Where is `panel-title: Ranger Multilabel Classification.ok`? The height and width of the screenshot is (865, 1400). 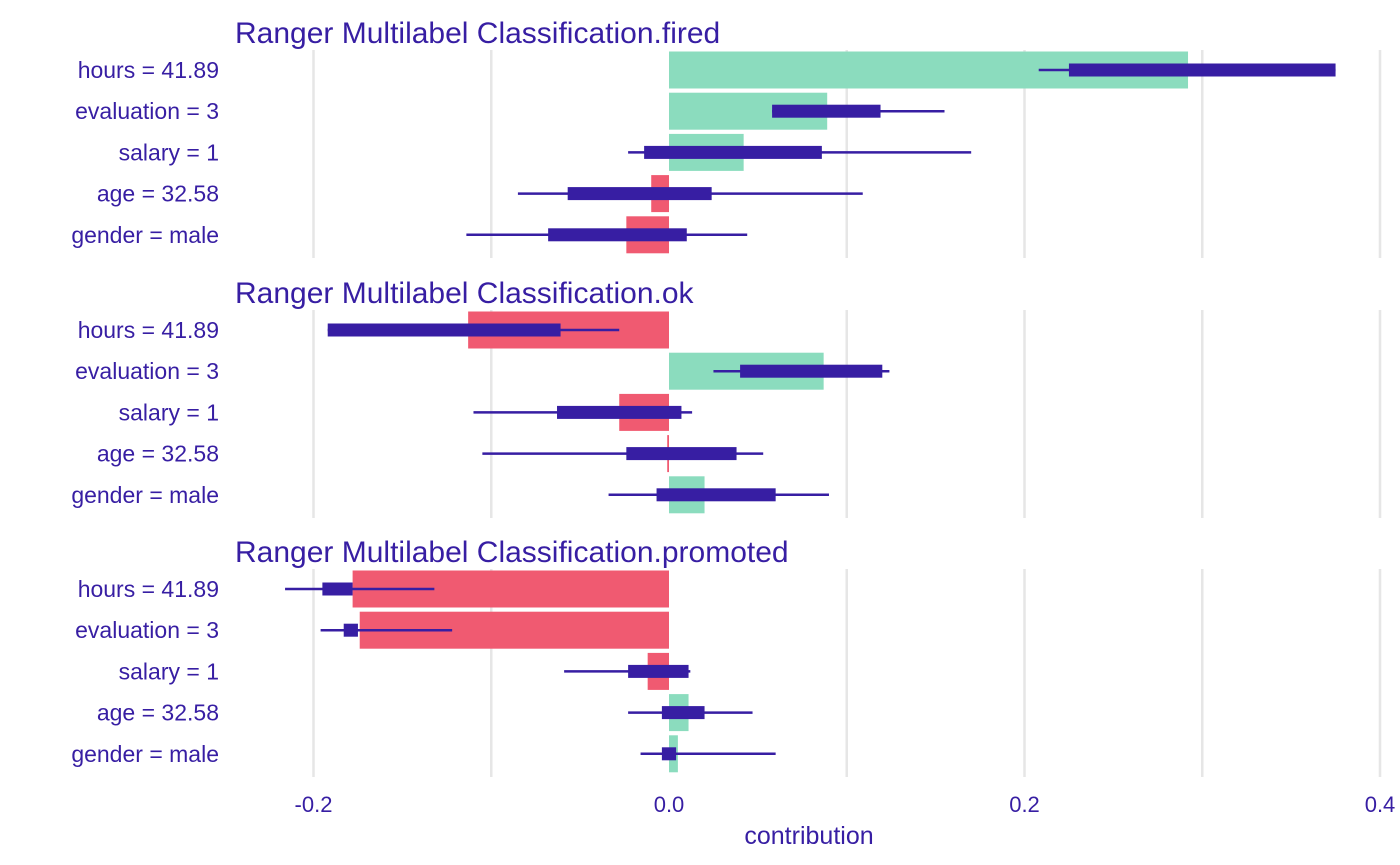
panel-title: Ranger Multilabel Classification.ok is located at coordinates (465, 293).